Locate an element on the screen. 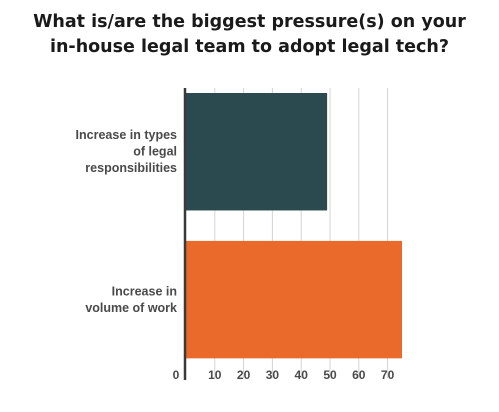 The height and width of the screenshot is (412, 499). category-label: Increase in is located at coordinates (144, 291).